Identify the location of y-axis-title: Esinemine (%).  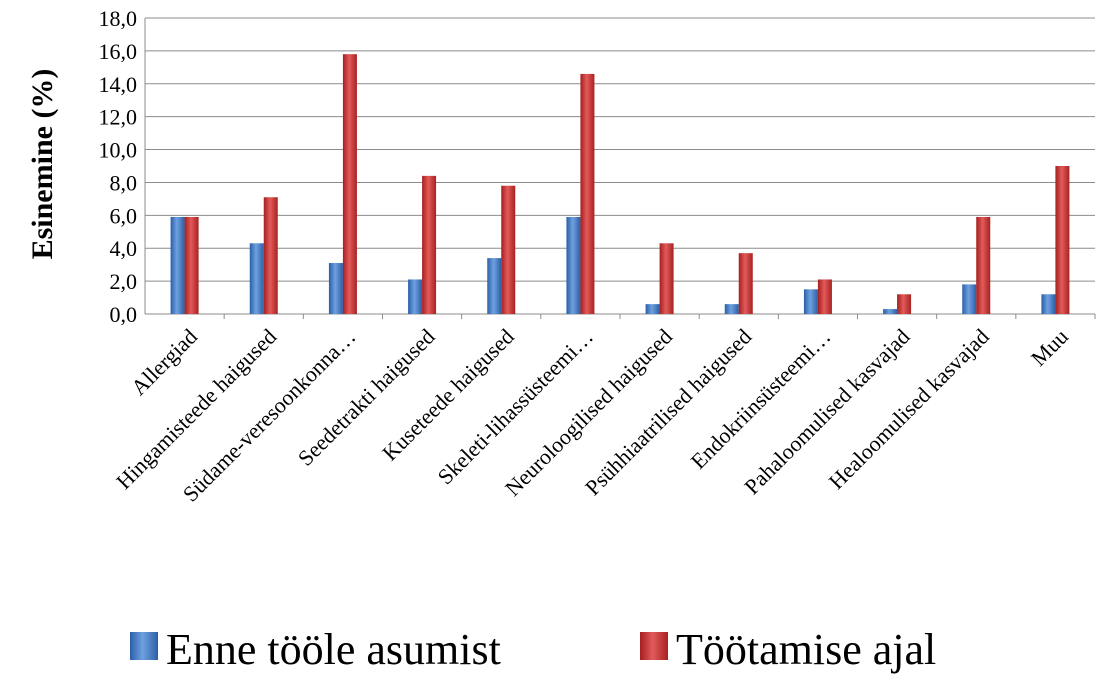
(42, 164).